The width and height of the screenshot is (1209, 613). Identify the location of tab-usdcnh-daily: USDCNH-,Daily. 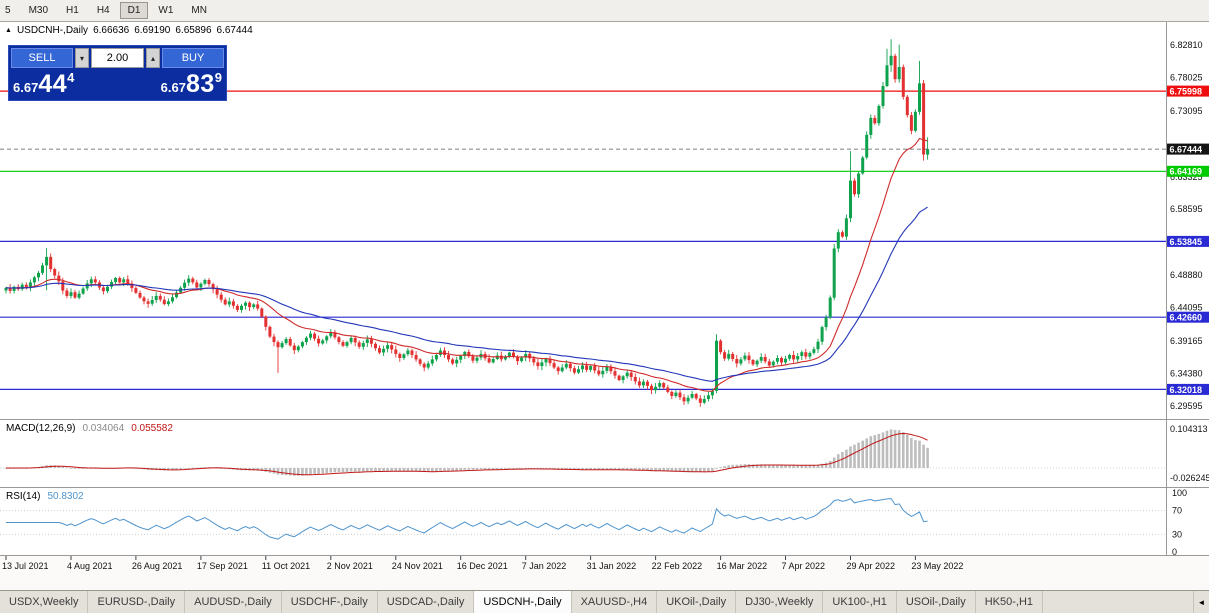
(523, 602).